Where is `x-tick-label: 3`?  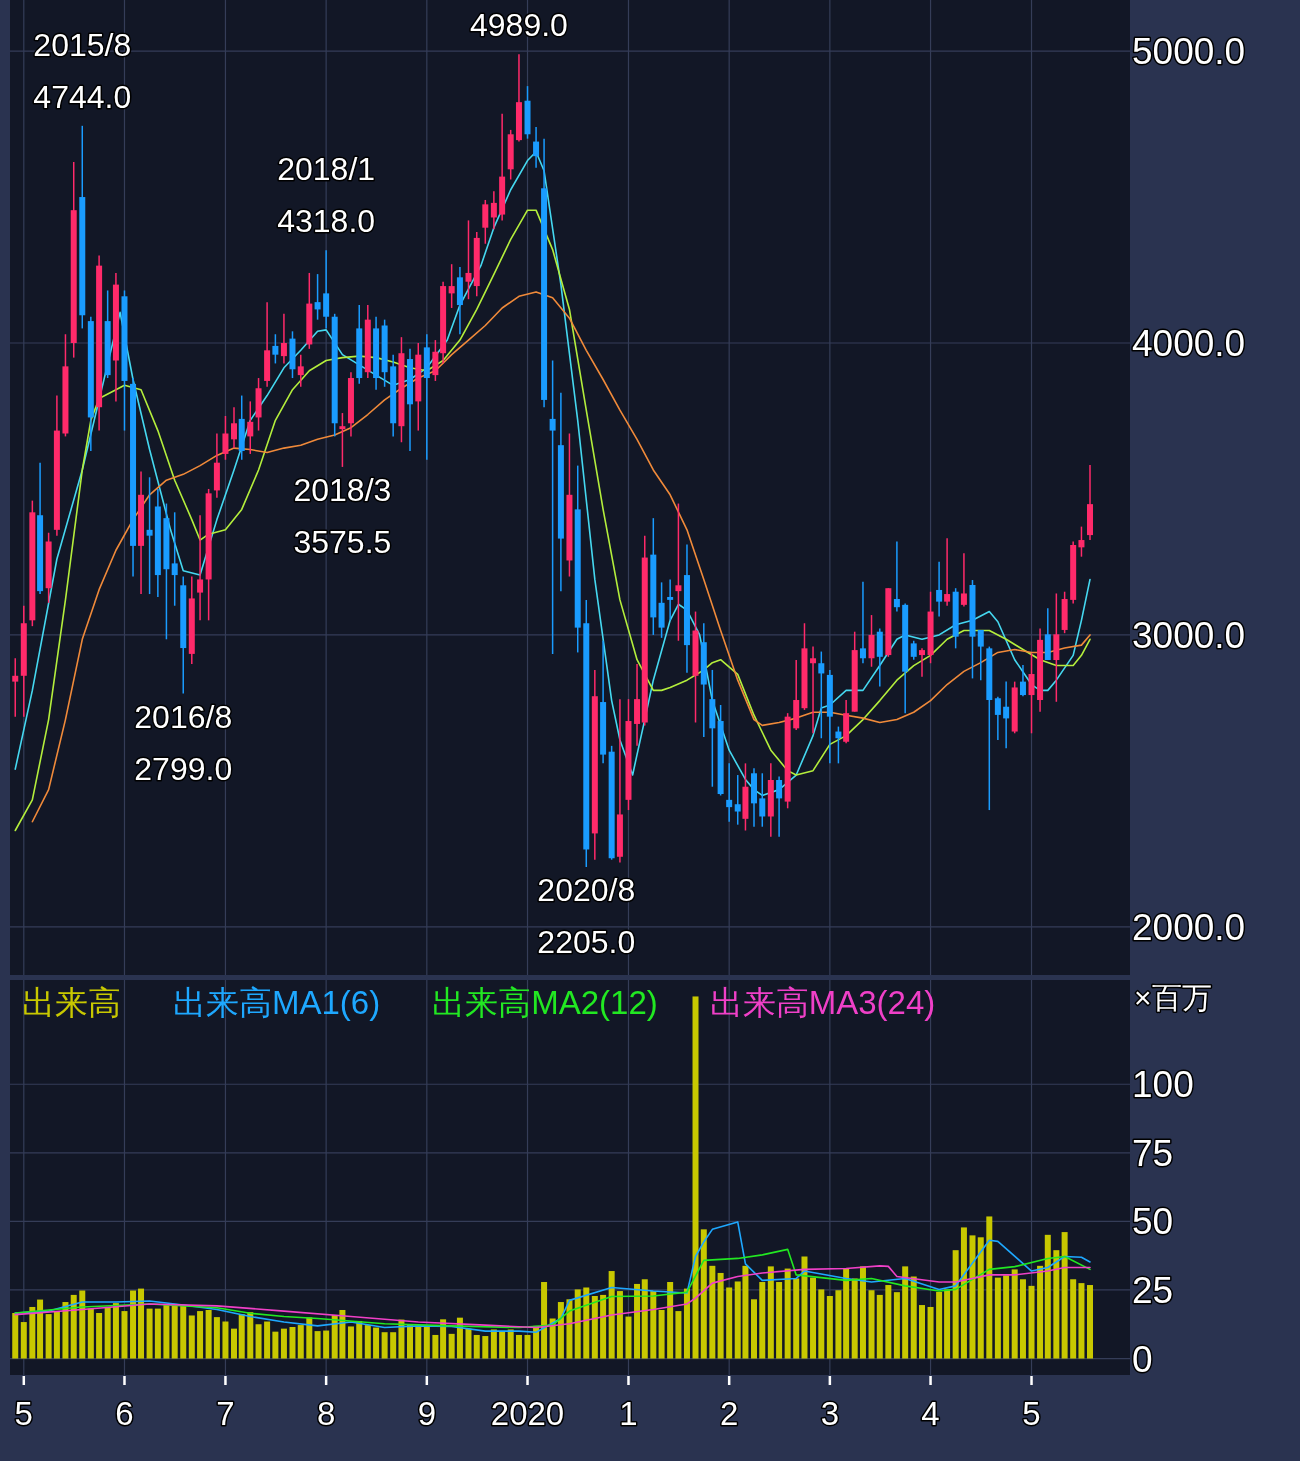
x-tick-label: 3 is located at coordinates (830, 1413).